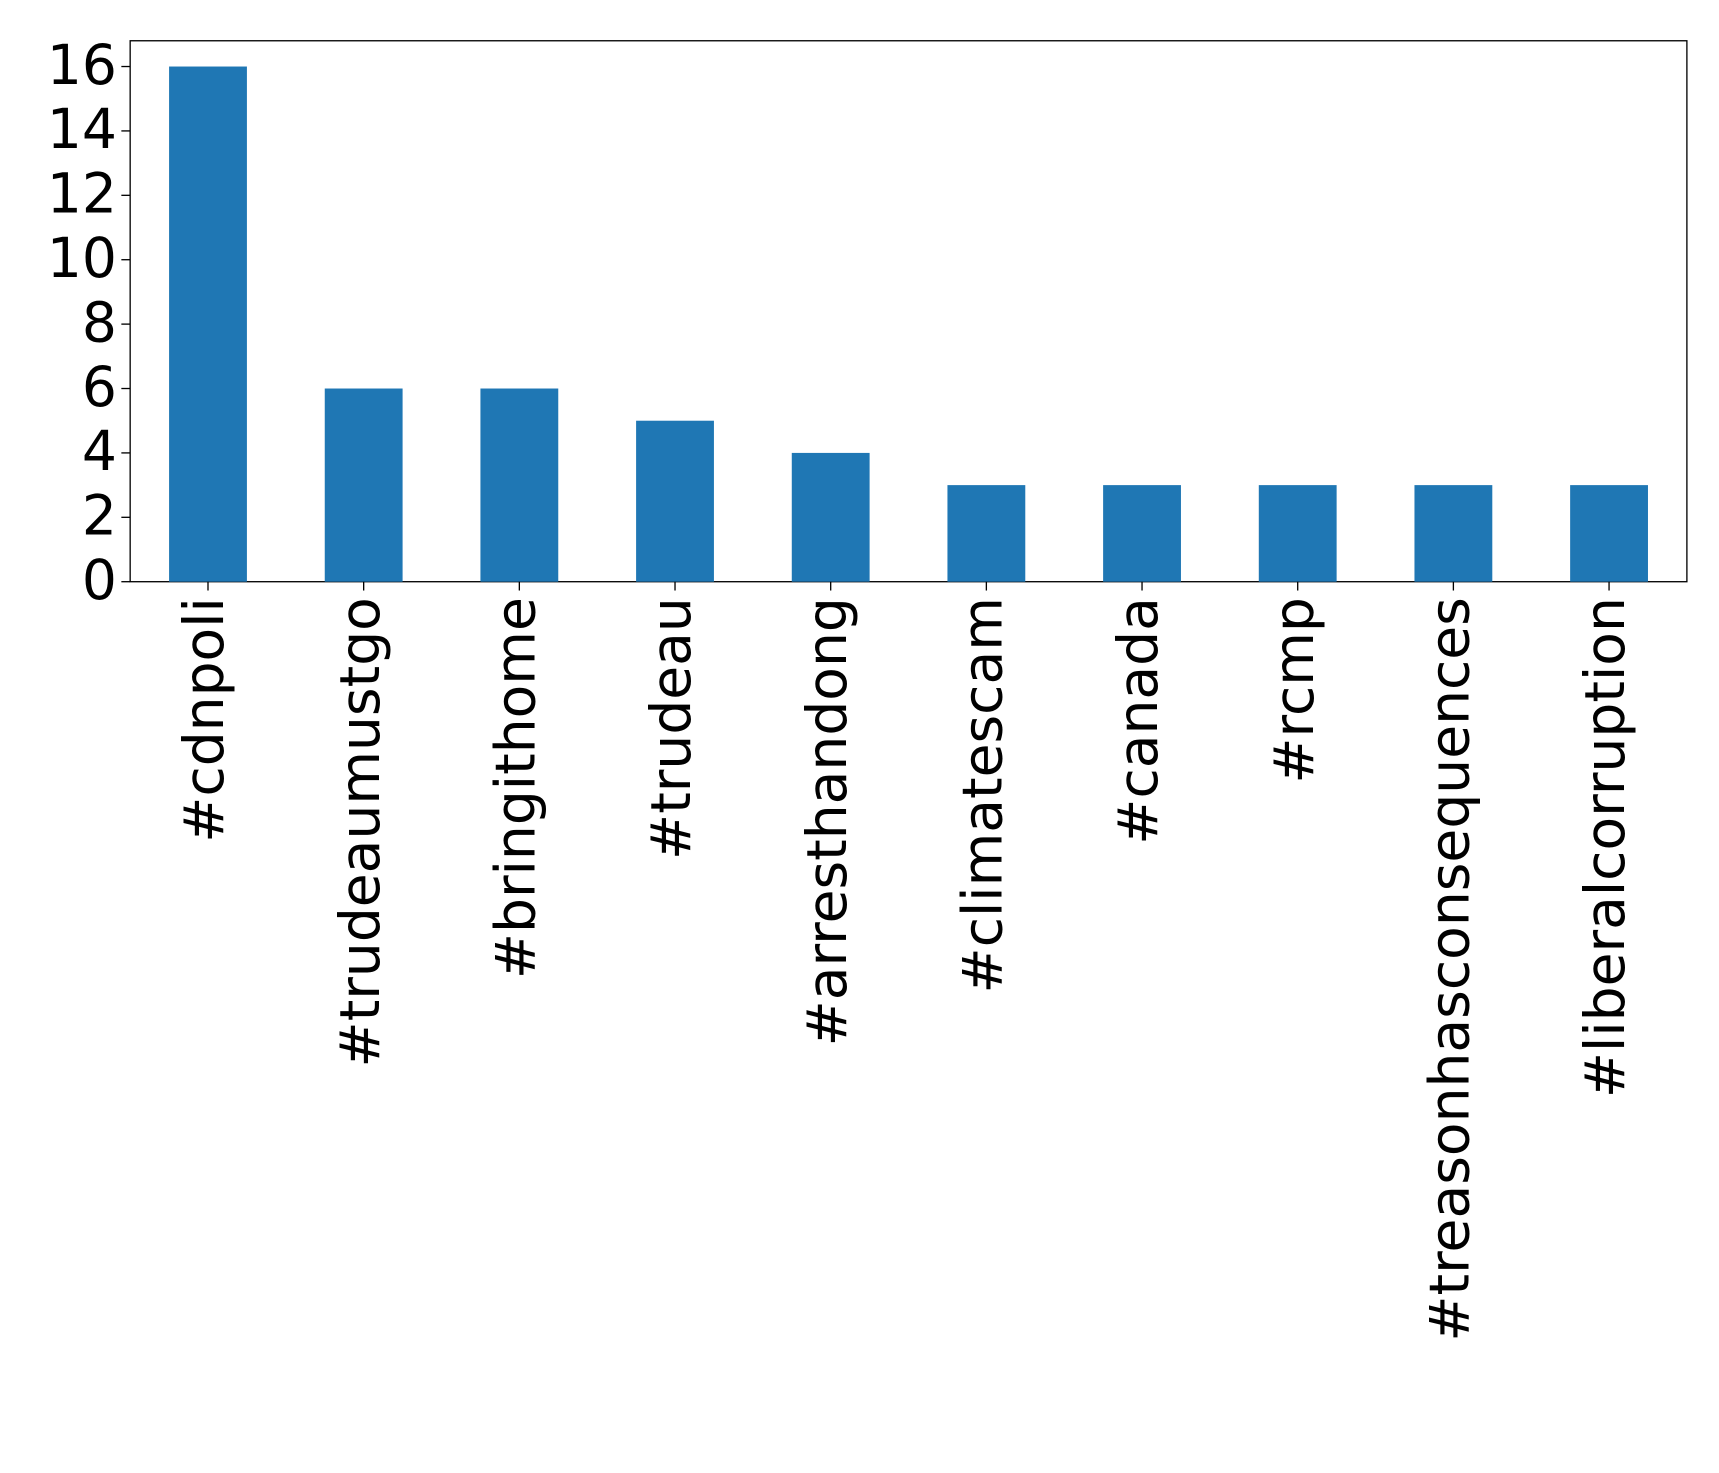 The width and height of the screenshot is (1719, 1473). I want to click on x-tick-label: #climatescam, so click(982, 795).